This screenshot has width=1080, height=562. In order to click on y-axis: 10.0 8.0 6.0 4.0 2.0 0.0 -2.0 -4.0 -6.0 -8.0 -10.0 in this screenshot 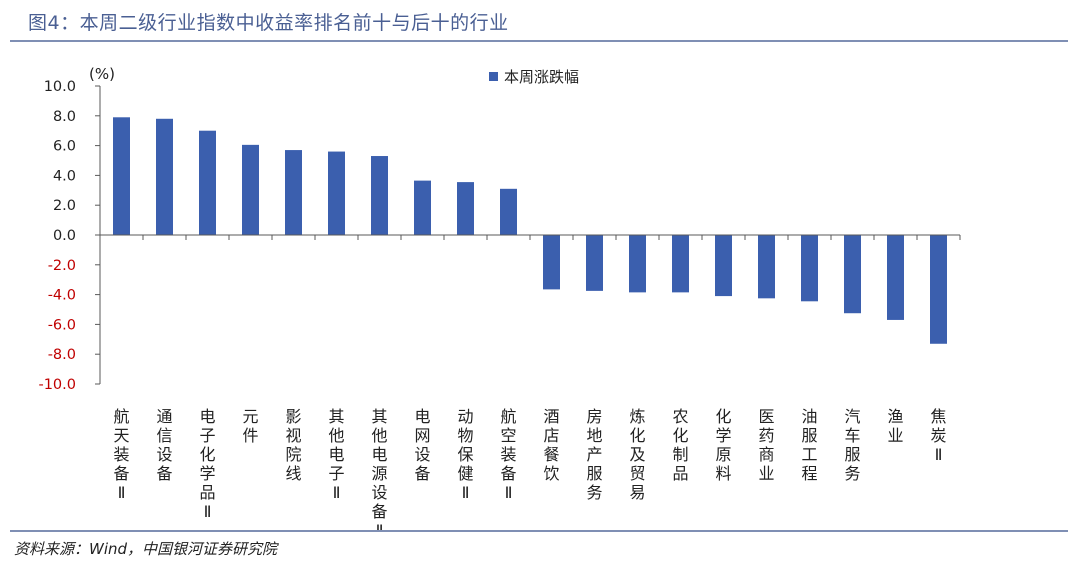, I will do `click(69, 236)`.